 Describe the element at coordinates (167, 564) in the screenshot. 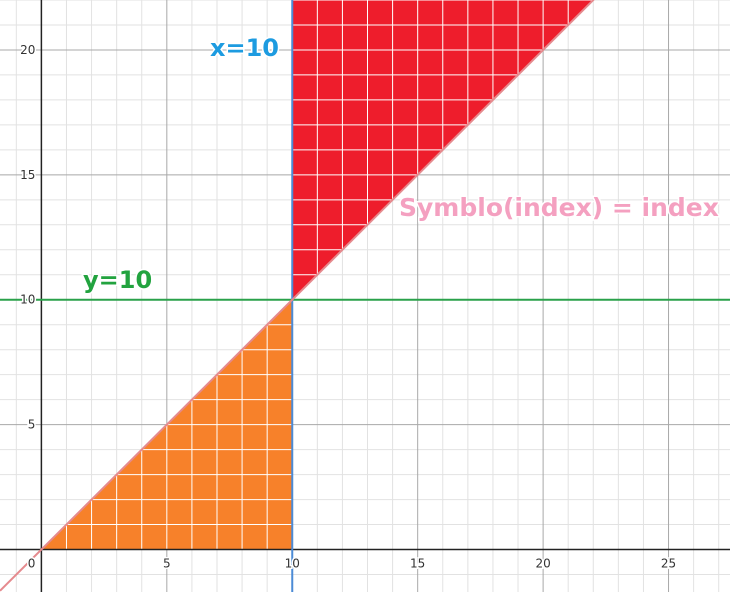

I see `x-tick-label: 5` at that location.